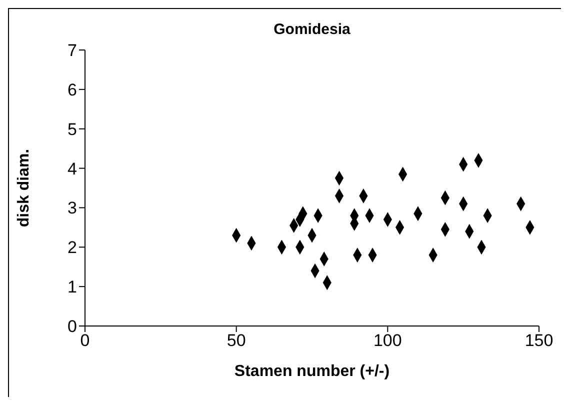 Image resolution: width=569 pixels, height=405 pixels. What do you see at coordinates (72, 248) in the screenshot?
I see `y-tick-label: 2` at bounding box center [72, 248].